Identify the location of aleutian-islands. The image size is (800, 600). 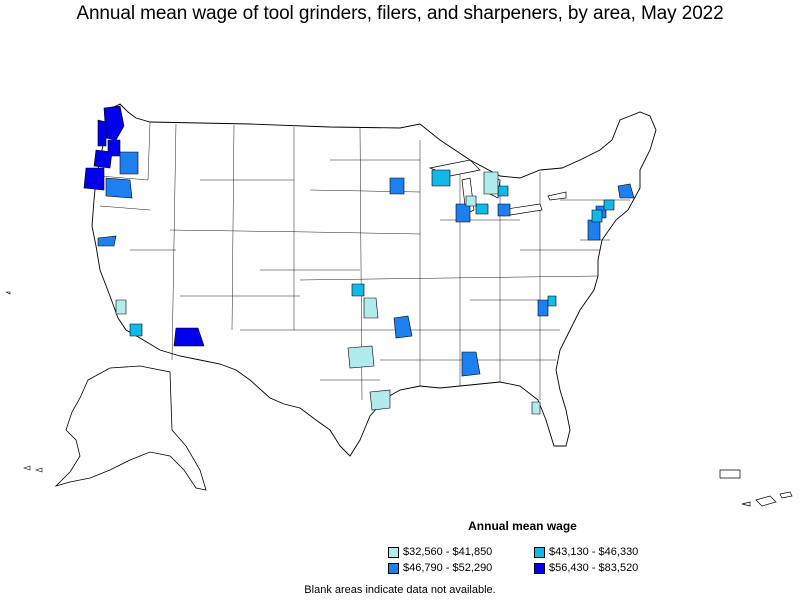
(24, 382).